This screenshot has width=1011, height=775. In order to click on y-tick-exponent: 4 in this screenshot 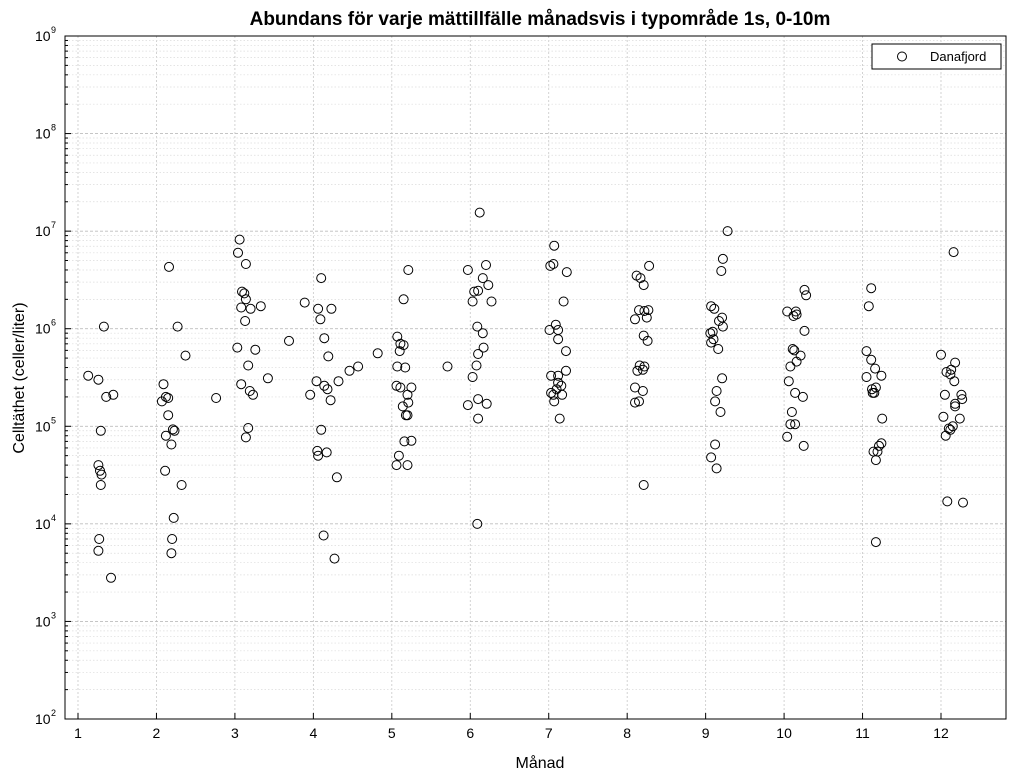, I will do `click(53, 518)`.